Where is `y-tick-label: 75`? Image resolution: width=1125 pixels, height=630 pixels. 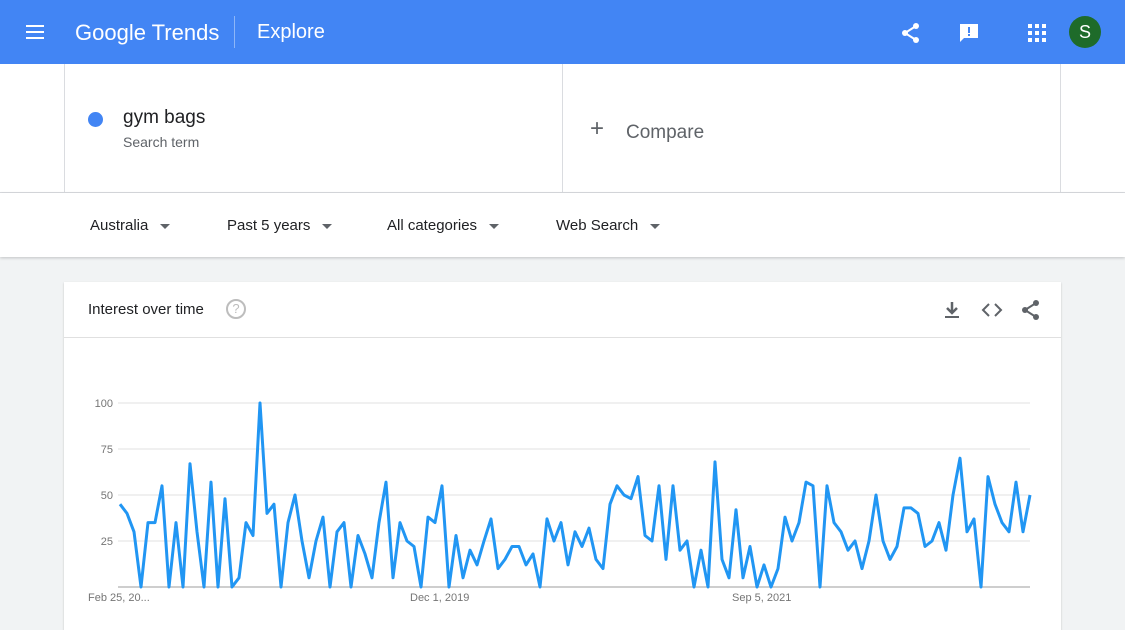 y-tick-label: 75 is located at coordinates (107, 450).